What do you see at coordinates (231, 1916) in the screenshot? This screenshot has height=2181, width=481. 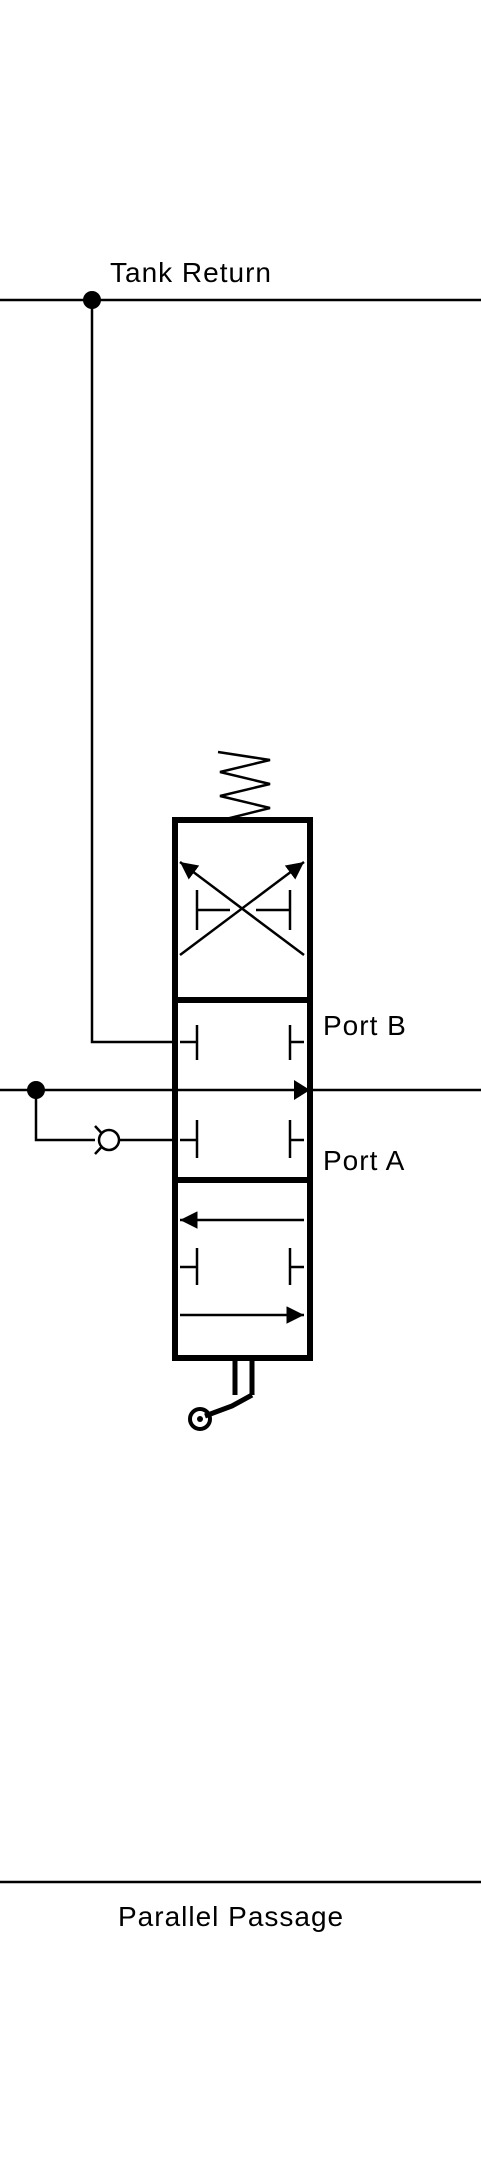 I see `parallel-passage-label: Parallel Passage` at bounding box center [231, 1916].